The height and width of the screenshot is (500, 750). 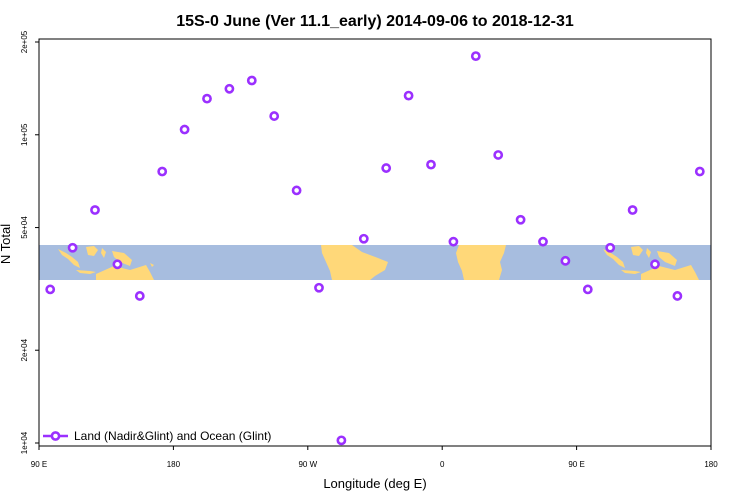 What do you see at coordinates (172, 436) in the screenshot?
I see `legend-label: Land (Nadir&Glint) and Ocean (Glint)` at bounding box center [172, 436].